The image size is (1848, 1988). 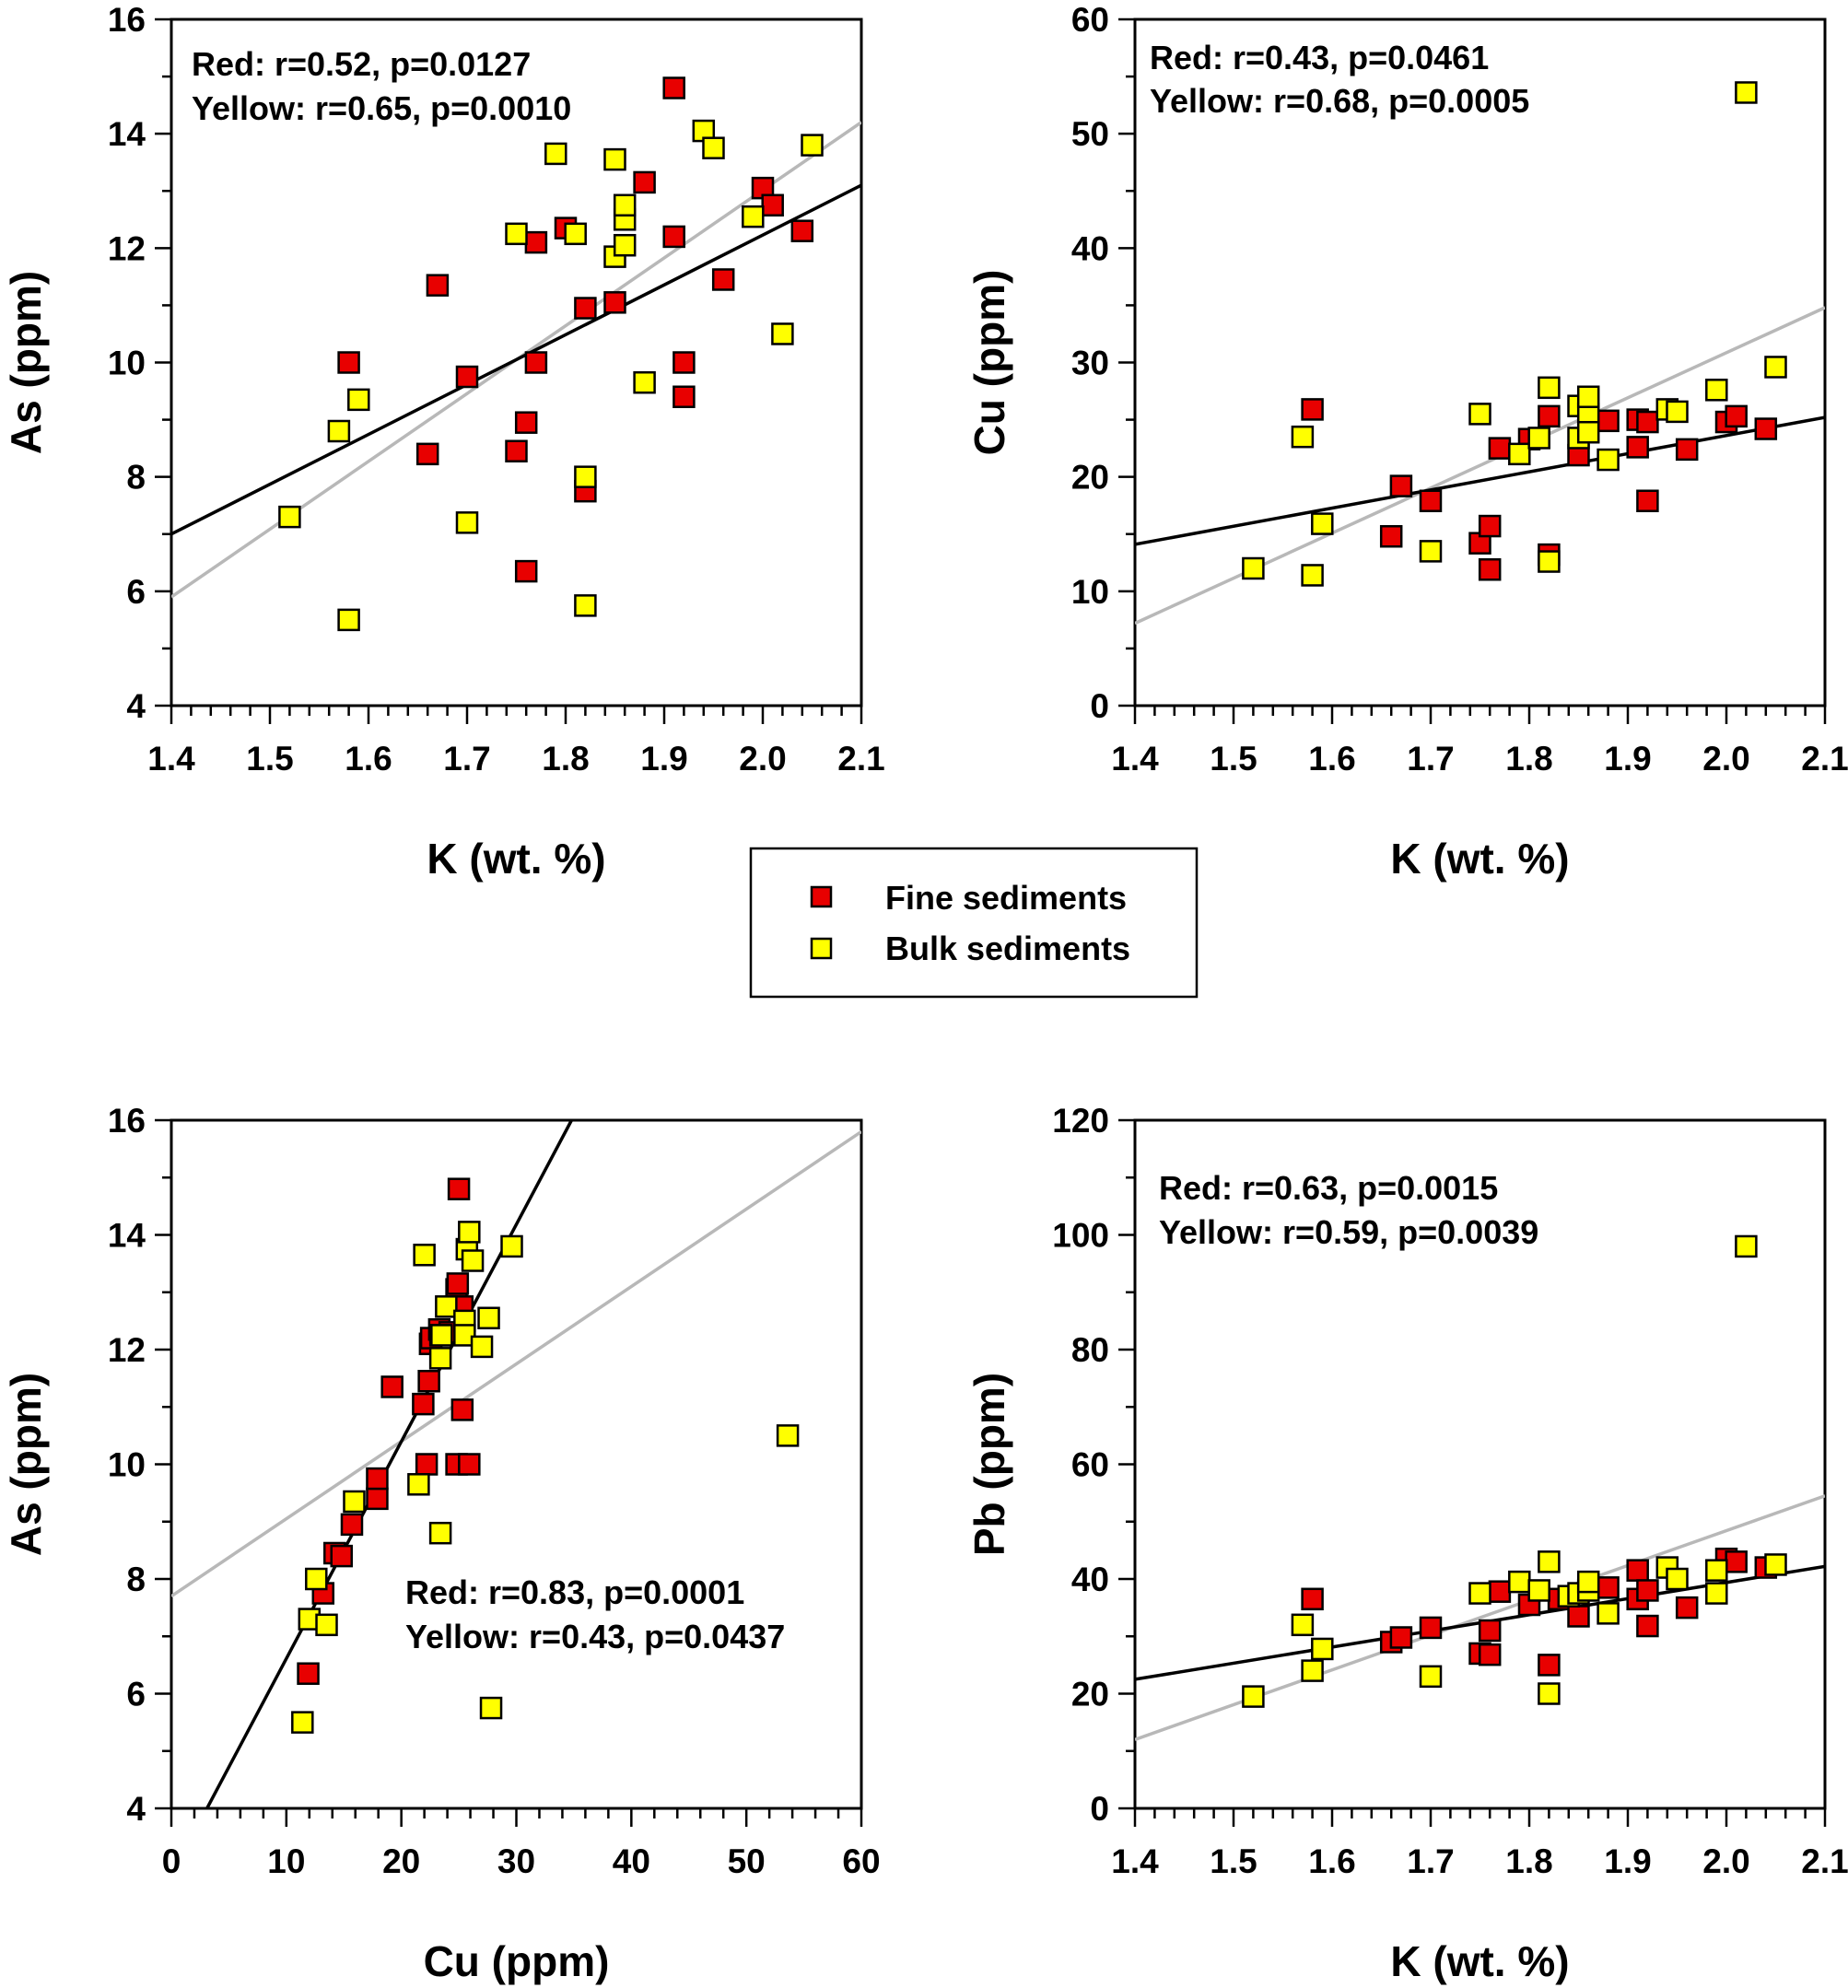 I want to click on x-tick-label: 50, so click(x=747, y=1861).